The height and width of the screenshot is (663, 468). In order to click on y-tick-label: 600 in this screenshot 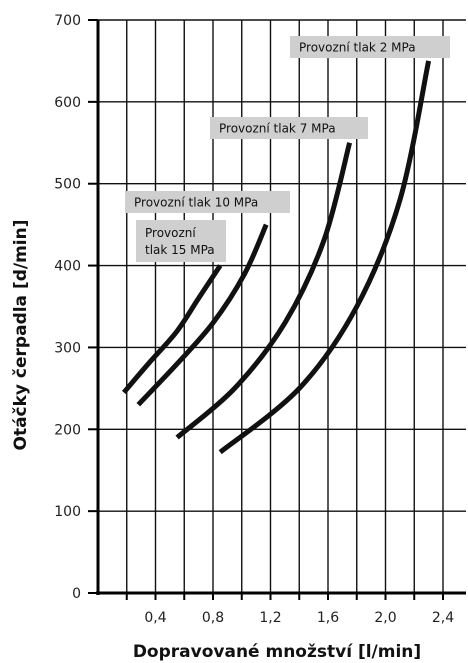, I will do `click(67, 103)`.